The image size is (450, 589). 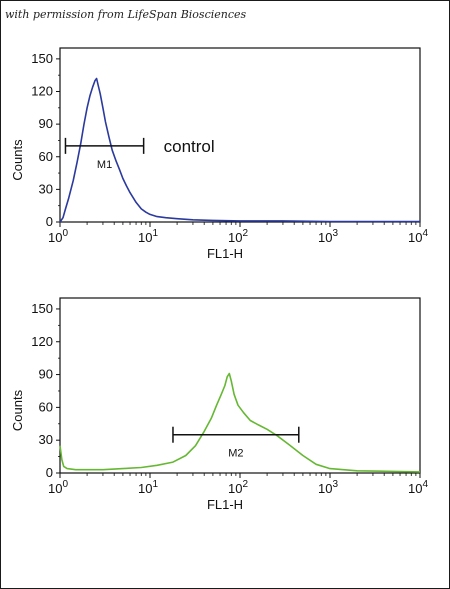 What do you see at coordinates (189, 146) in the screenshot?
I see `control-annotation: control` at bounding box center [189, 146].